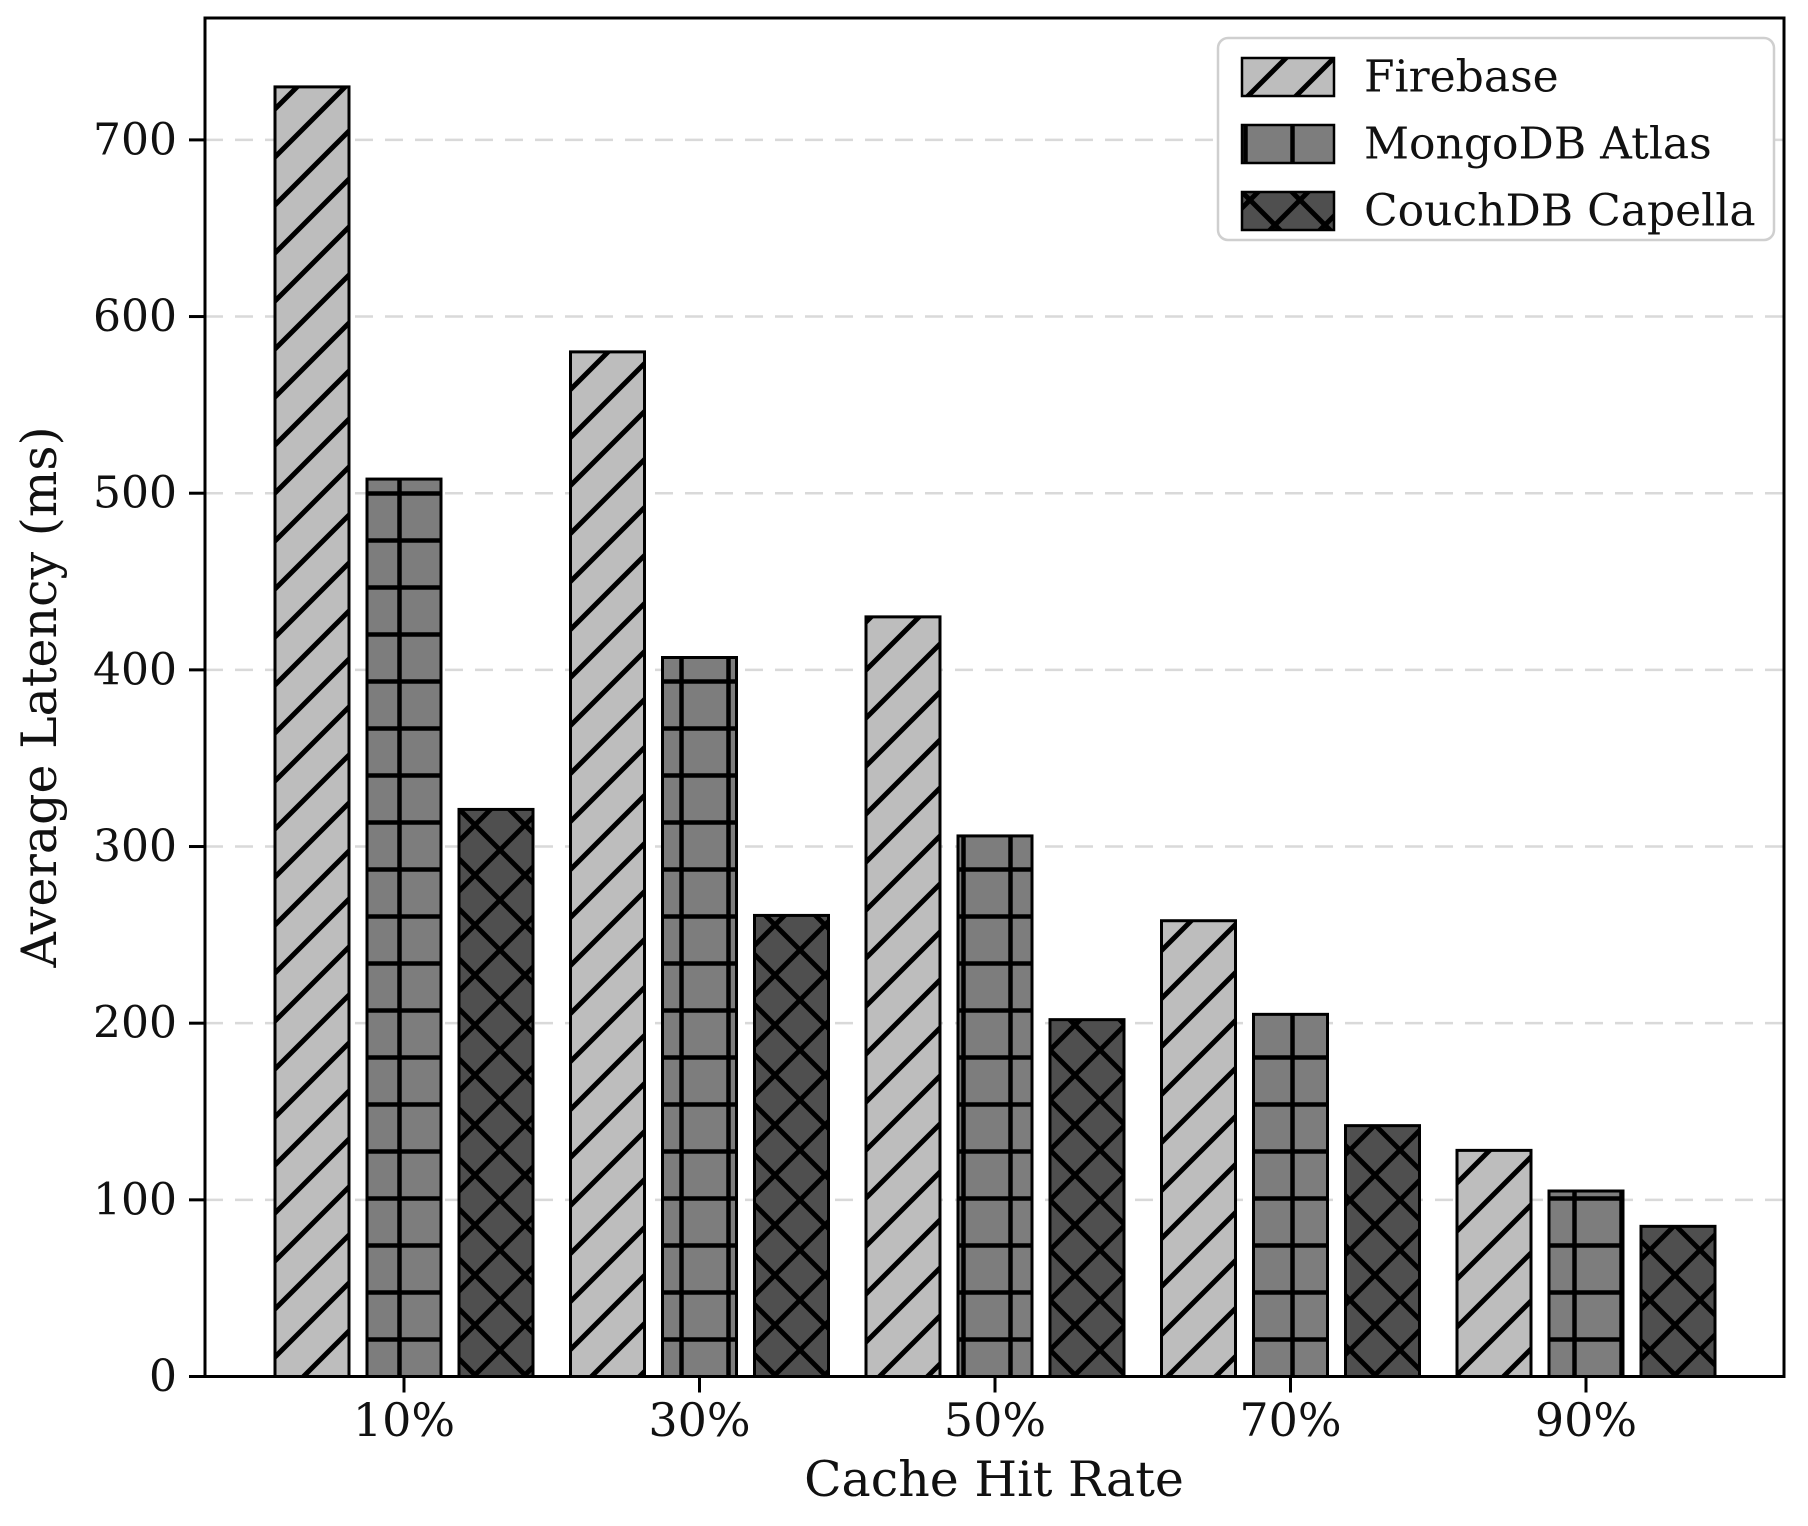 Image resolution: width=1808 pixels, height=1526 pixels. I want to click on bar-mongodb-atlas-90-, so click(1586, 1284).